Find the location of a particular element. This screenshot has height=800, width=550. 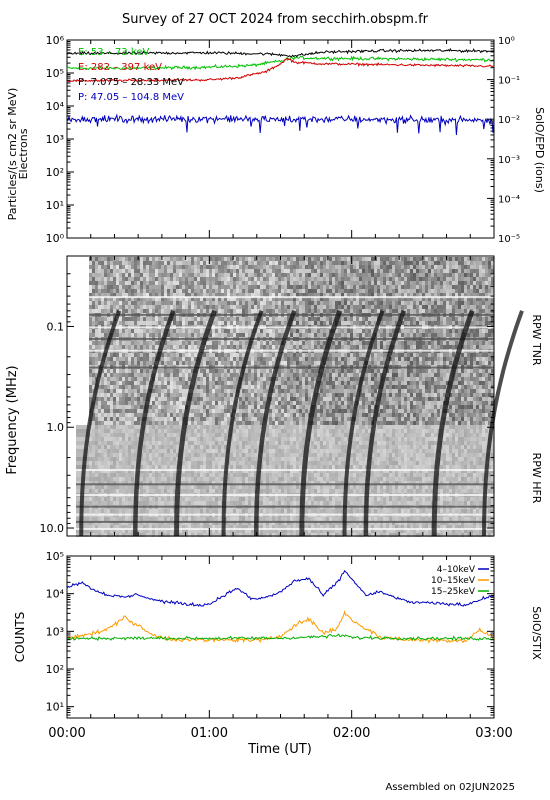

epd-legend-entry: P: 47.05 – 104.8 MeV is located at coordinates (131, 97).